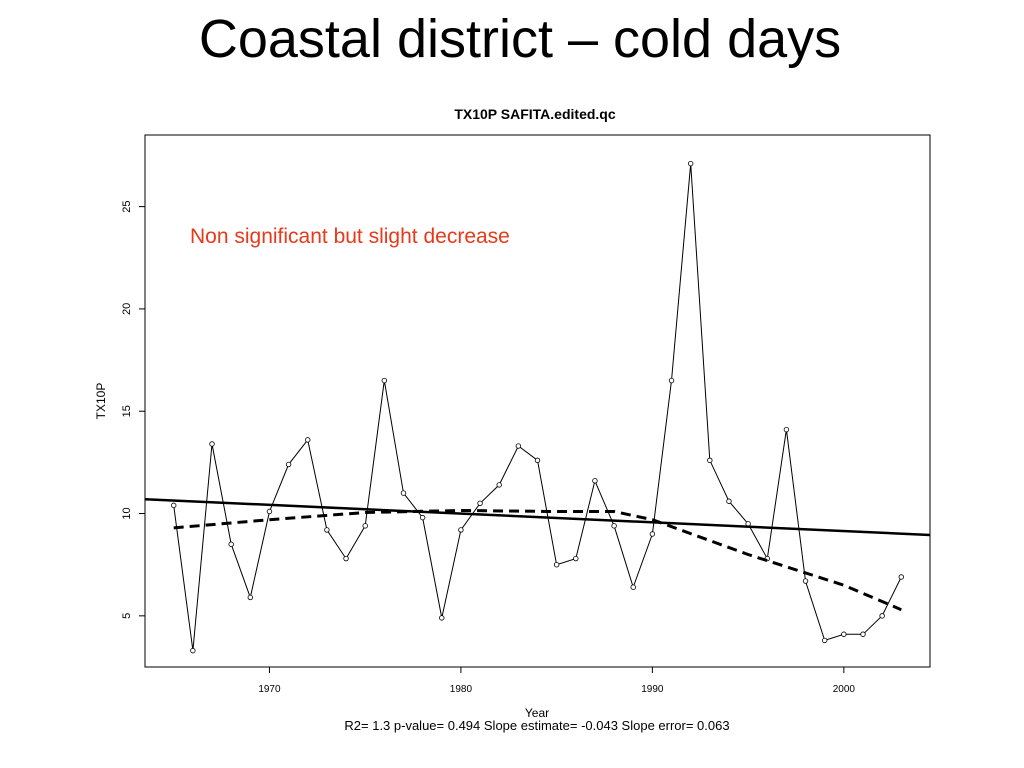 This screenshot has width=1024, height=768. I want to click on chart-title: TX10P SAFITA.edited.qc, so click(535, 114).